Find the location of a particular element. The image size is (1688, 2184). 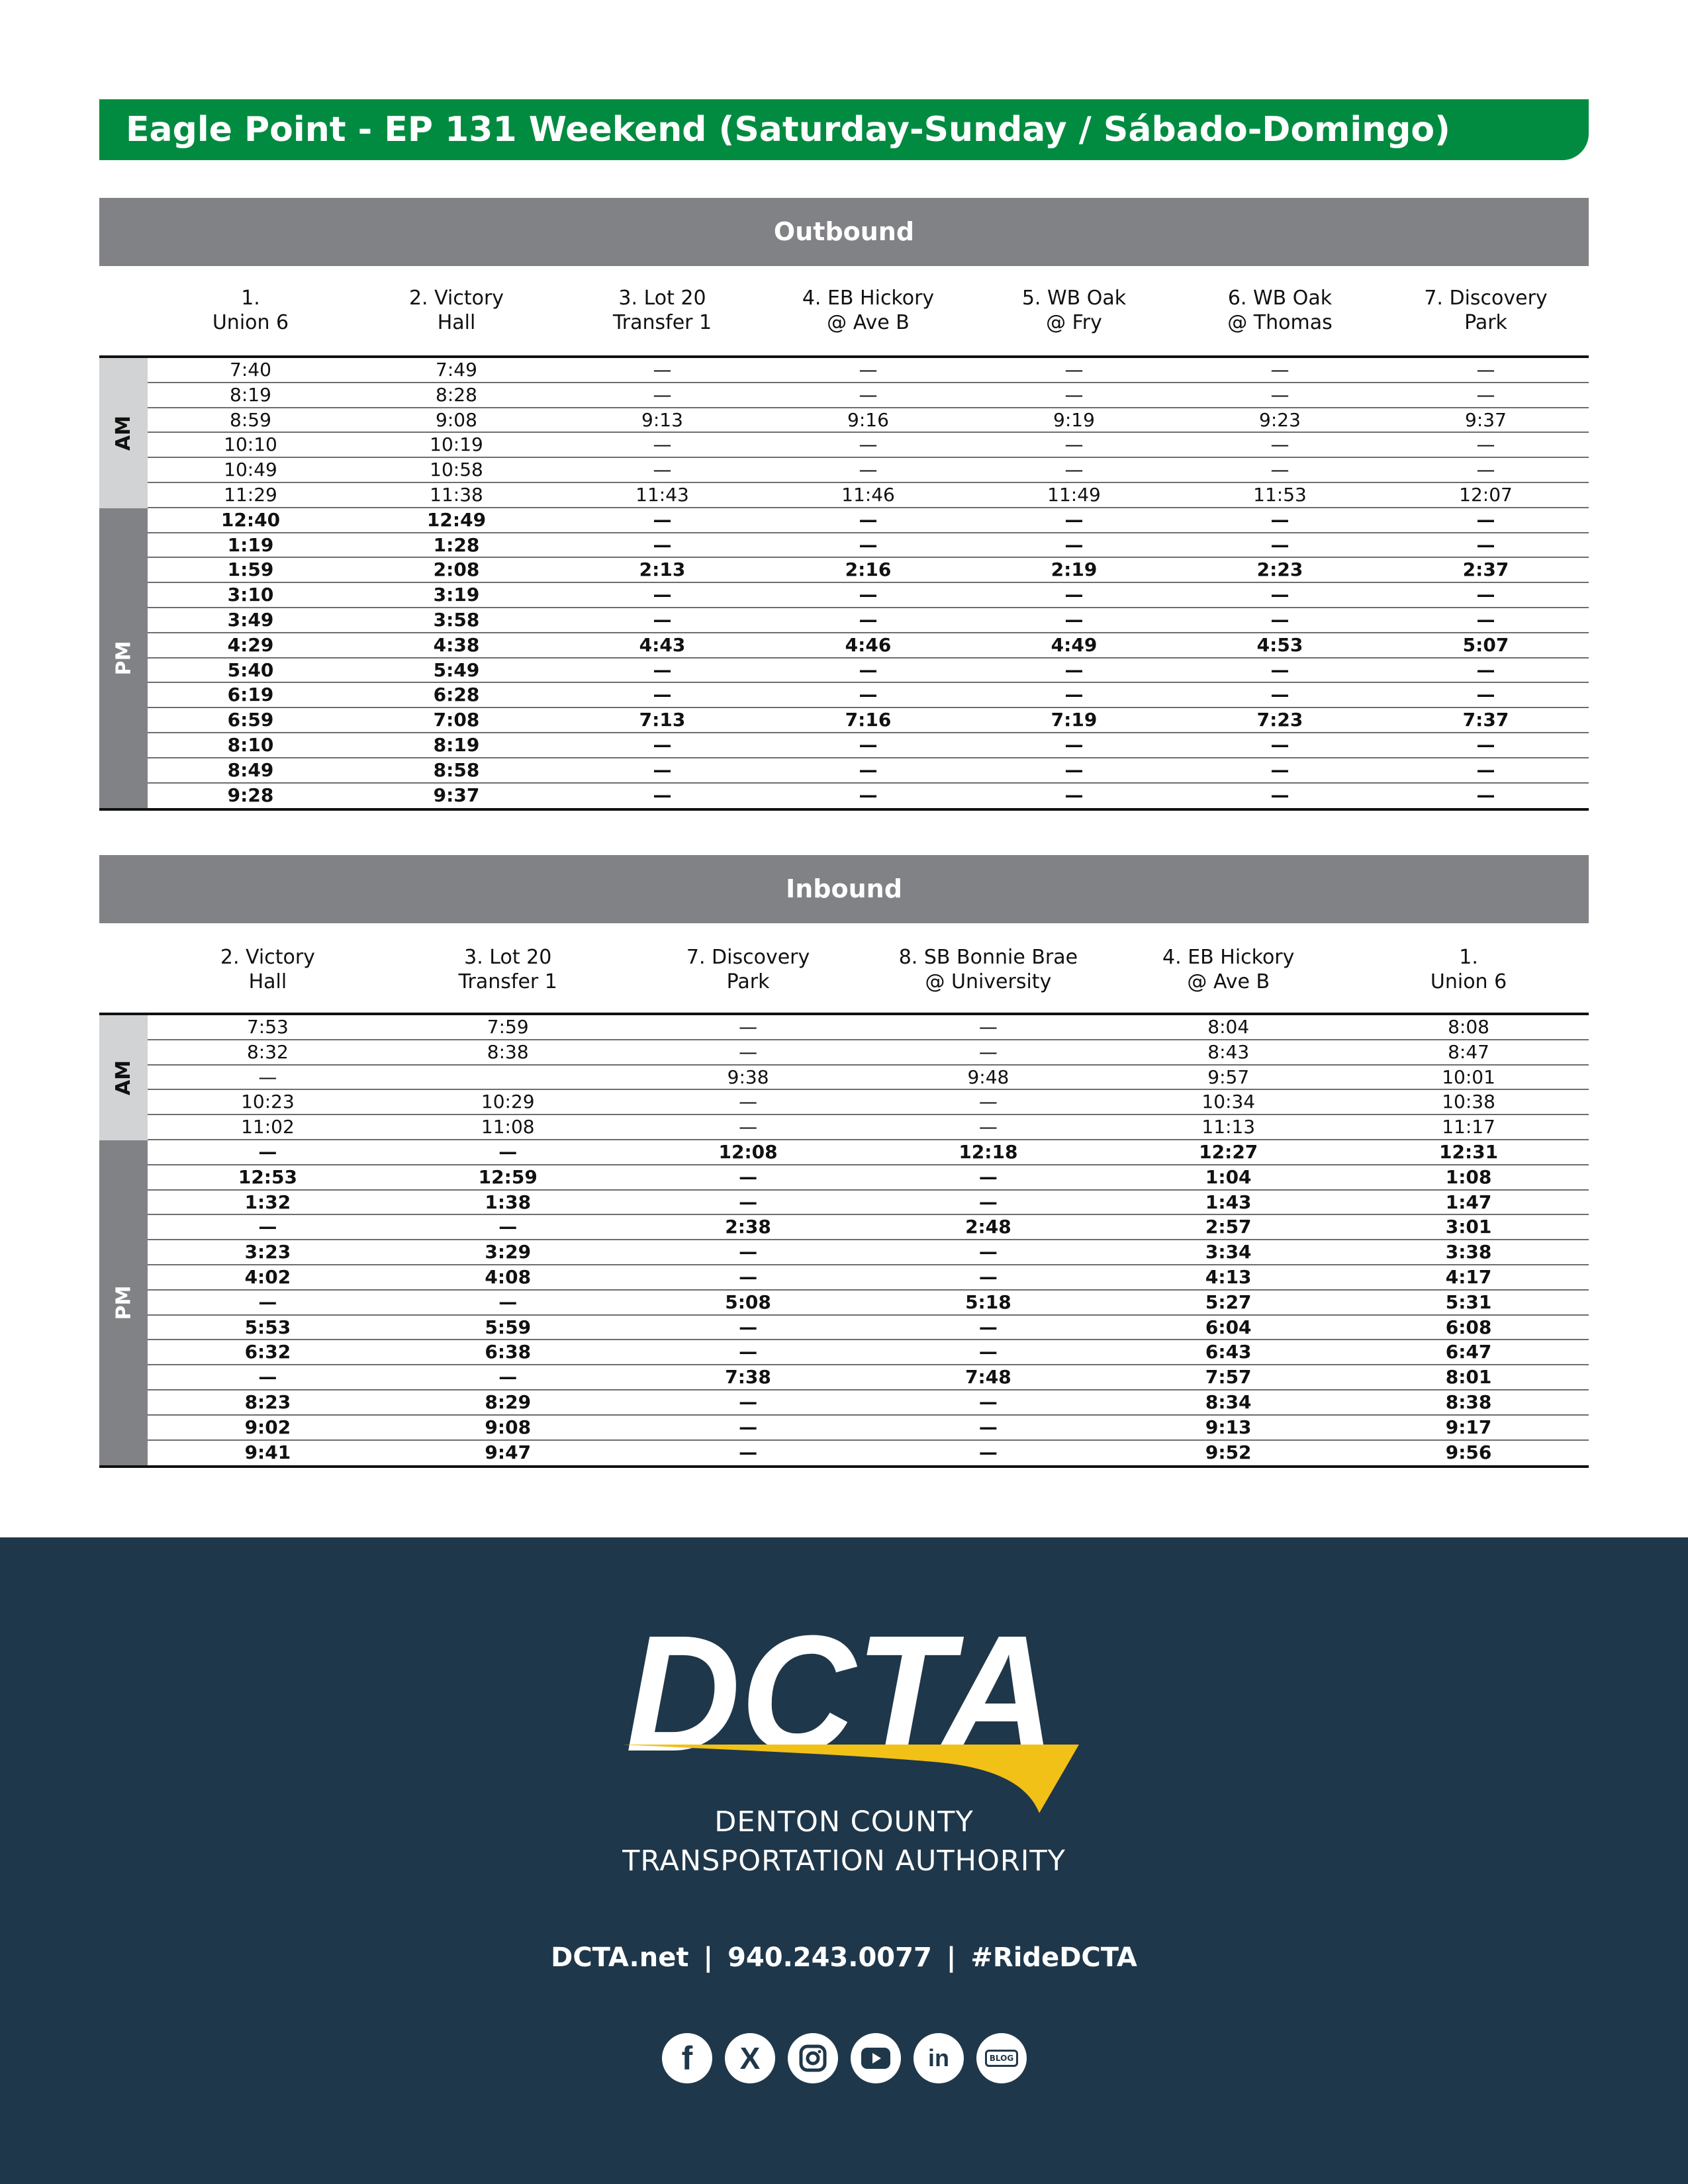

time-cell: 11:08 is located at coordinates (508, 1127).